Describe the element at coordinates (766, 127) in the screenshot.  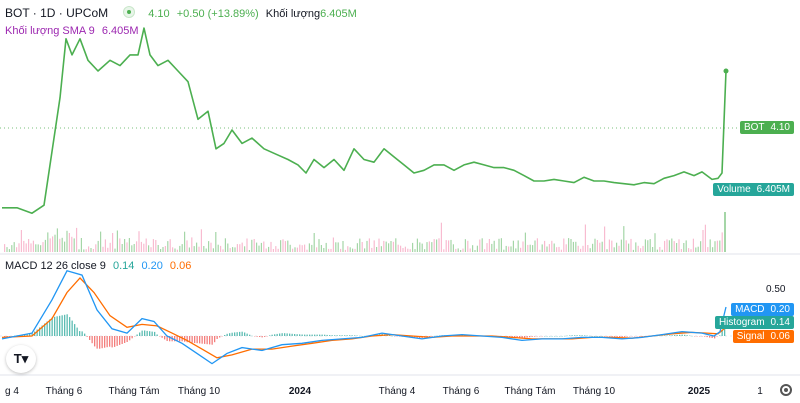
I see `price-tag: BOT 4.10` at that location.